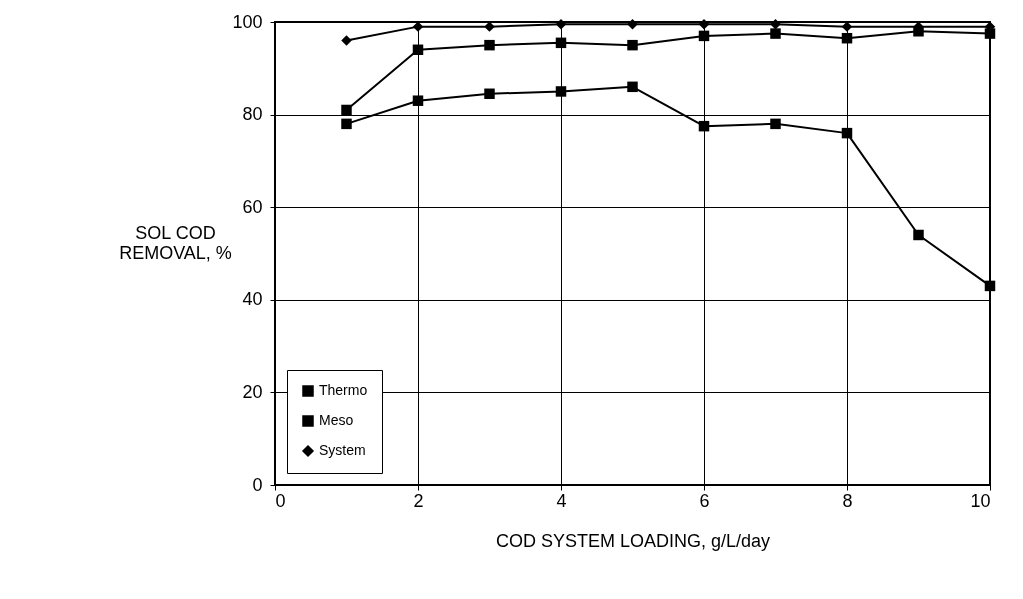  Describe the element at coordinates (247, 21) in the screenshot. I see `y-tick-label: 100` at that location.